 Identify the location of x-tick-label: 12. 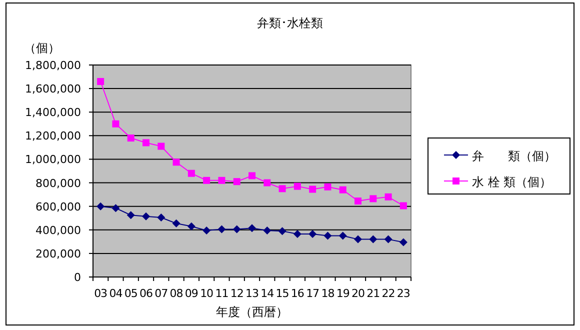
(237, 293).